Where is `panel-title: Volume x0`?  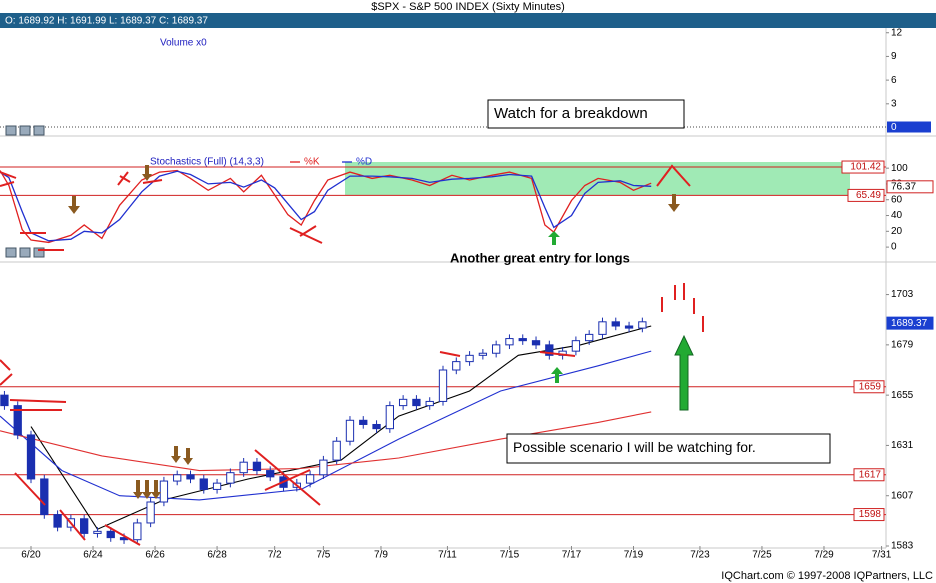
panel-title: Volume x0 is located at coordinates (183, 43).